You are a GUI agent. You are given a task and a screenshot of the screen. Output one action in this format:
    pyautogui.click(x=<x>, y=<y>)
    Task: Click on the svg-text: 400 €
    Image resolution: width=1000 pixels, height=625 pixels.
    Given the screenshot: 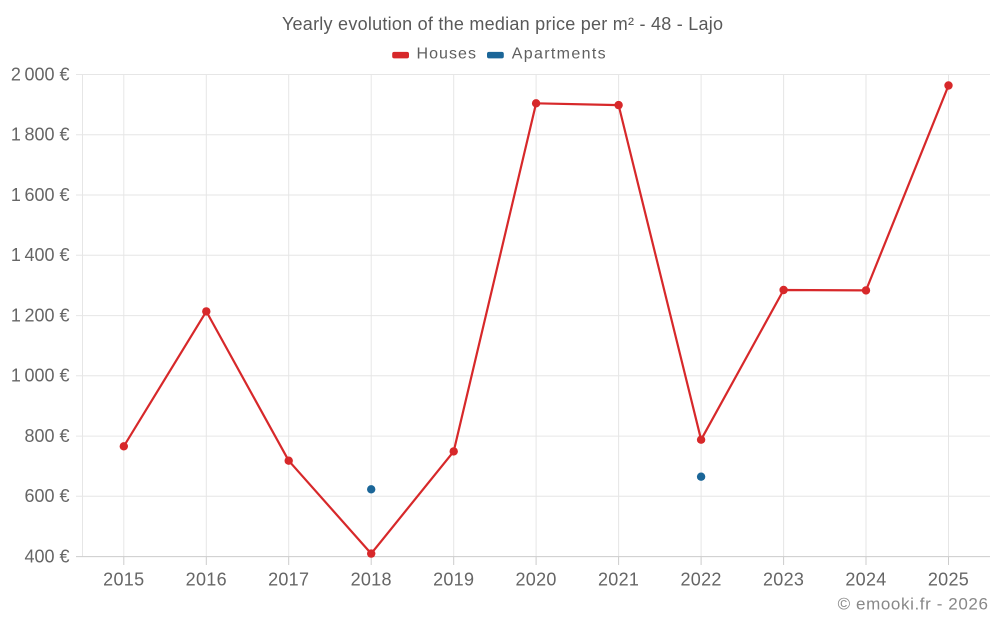 What is the action you would take?
    pyautogui.click(x=46, y=557)
    